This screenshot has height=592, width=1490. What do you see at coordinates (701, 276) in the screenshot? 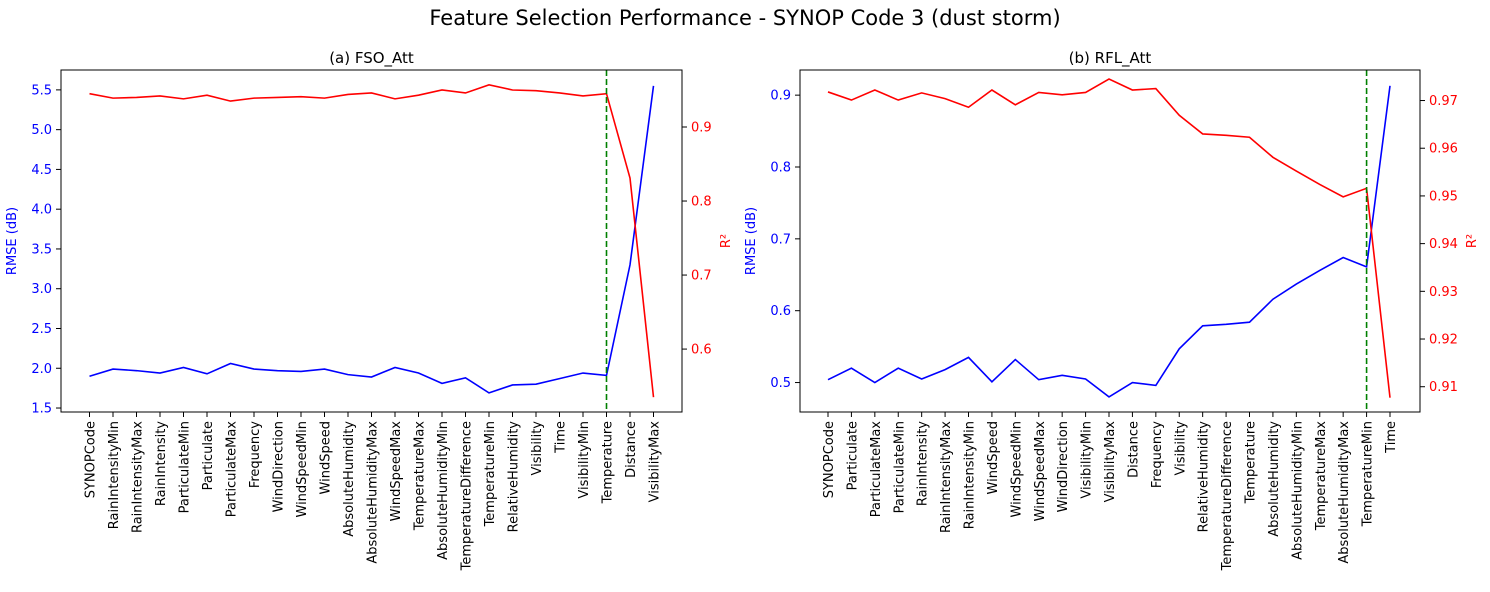
I see `right-tick-label: 0.7` at bounding box center [701, 276].